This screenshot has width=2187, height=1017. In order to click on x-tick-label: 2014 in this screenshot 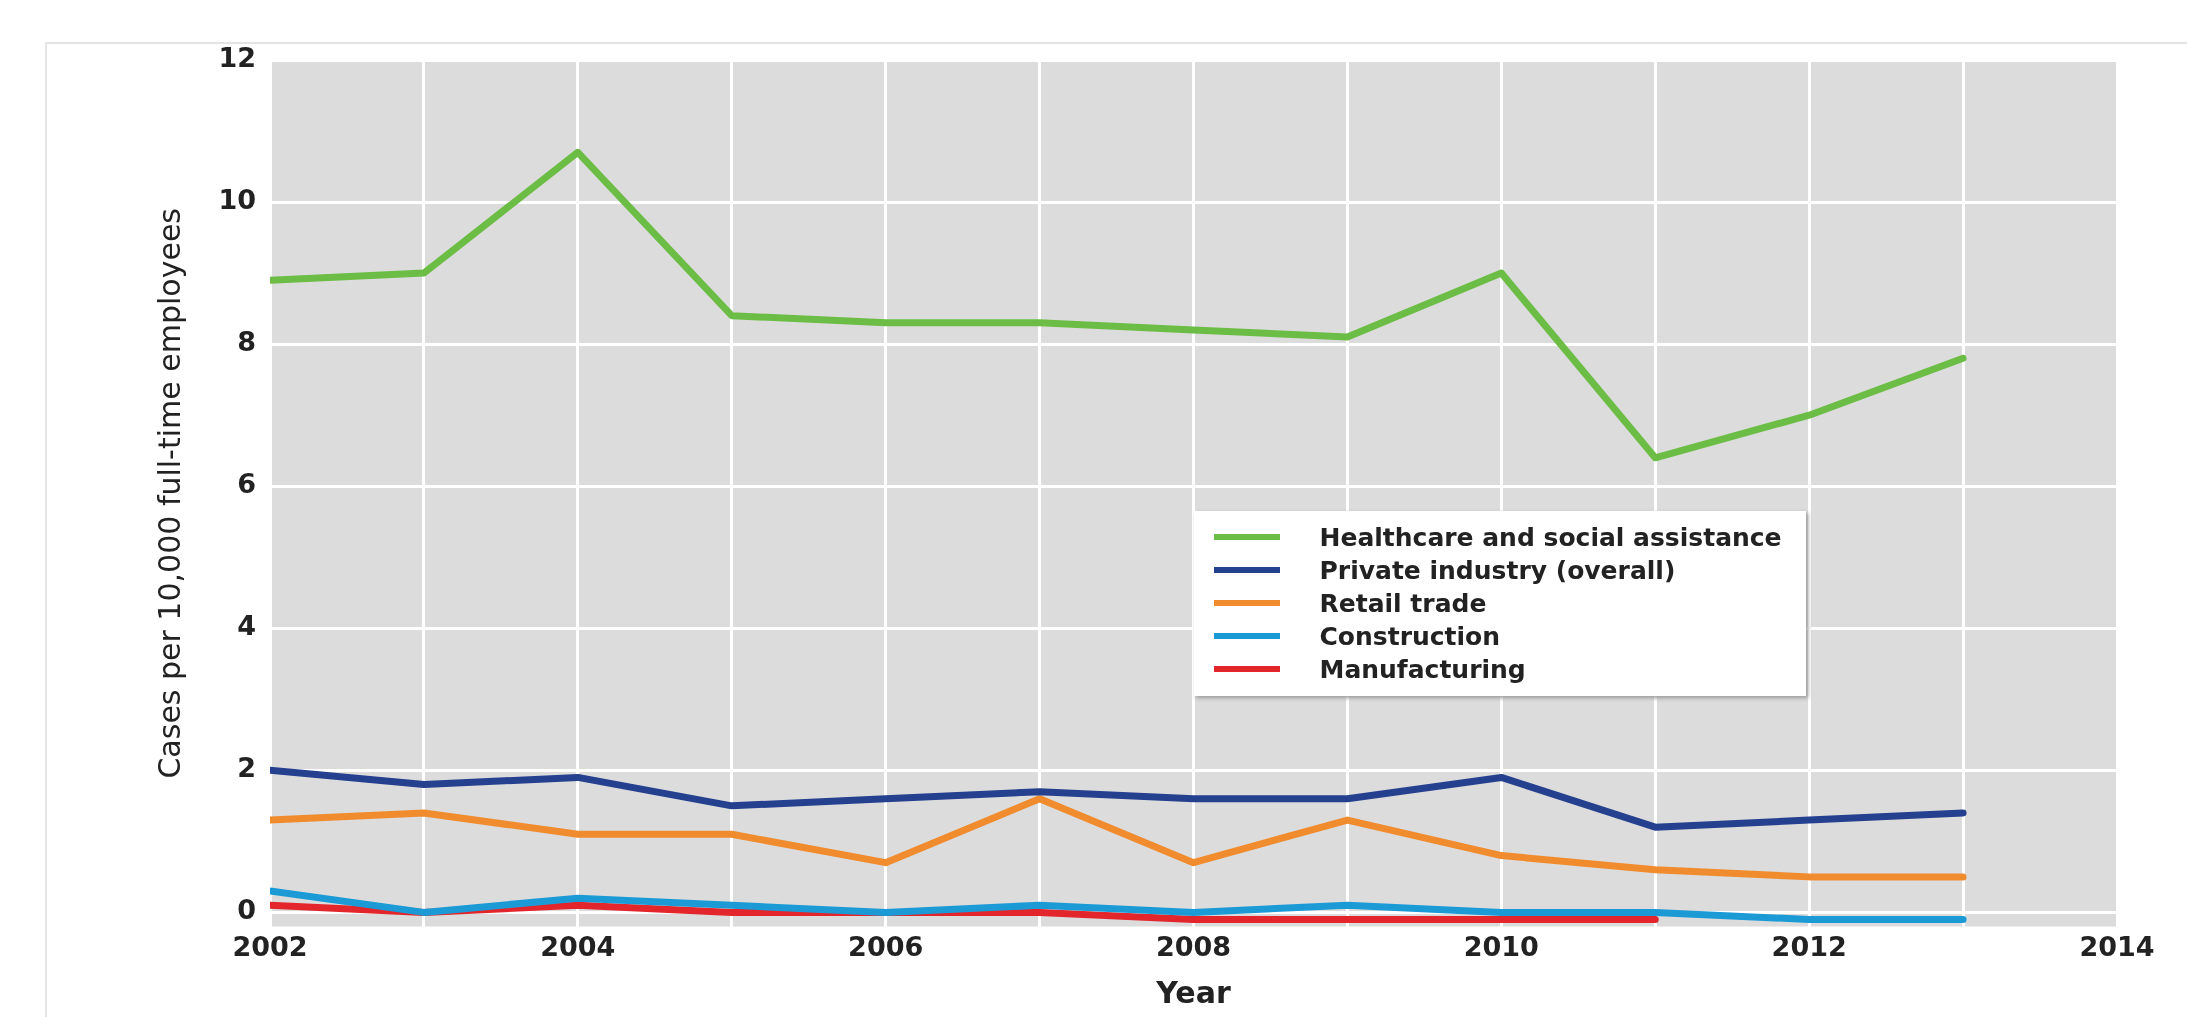, I will do `click(2117, 946)`.